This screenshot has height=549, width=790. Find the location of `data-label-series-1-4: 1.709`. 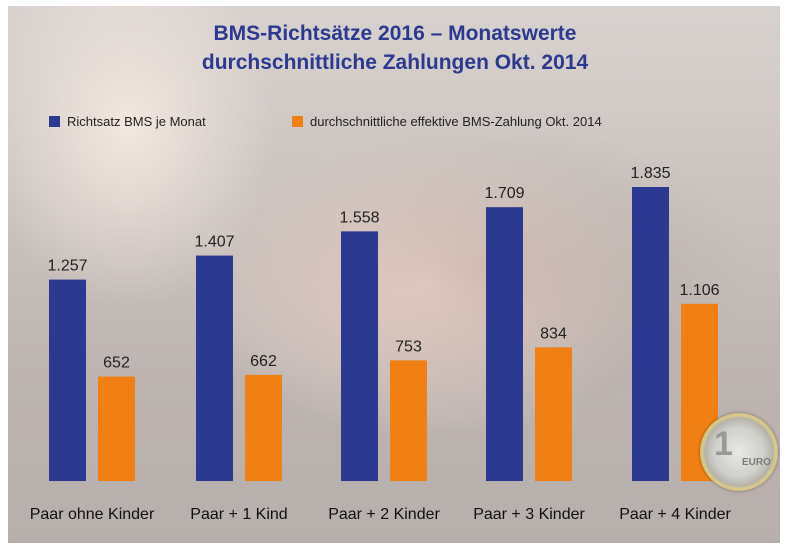

data-label-series-1-4: 1.709 is located at coordinates (504, 193).